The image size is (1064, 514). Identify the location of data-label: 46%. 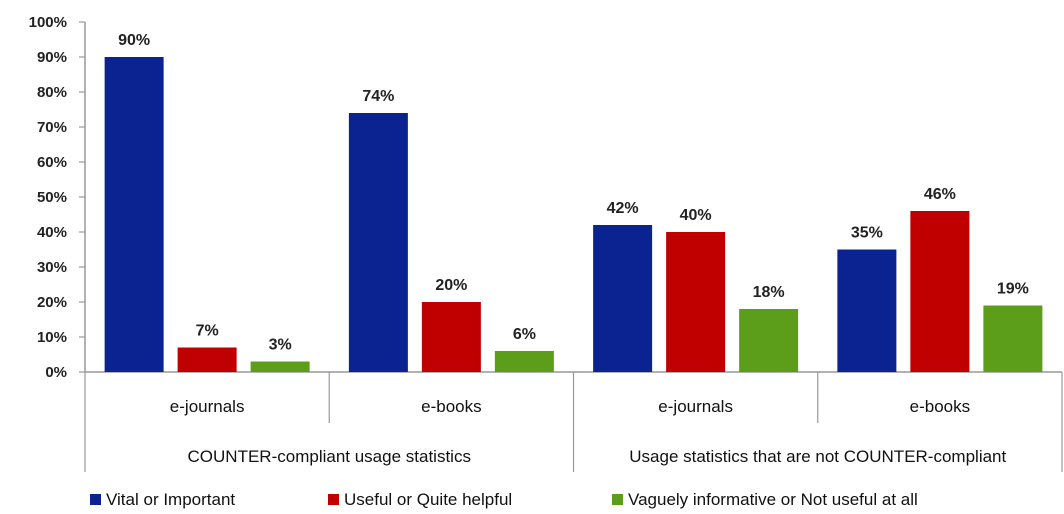
(940, 194).